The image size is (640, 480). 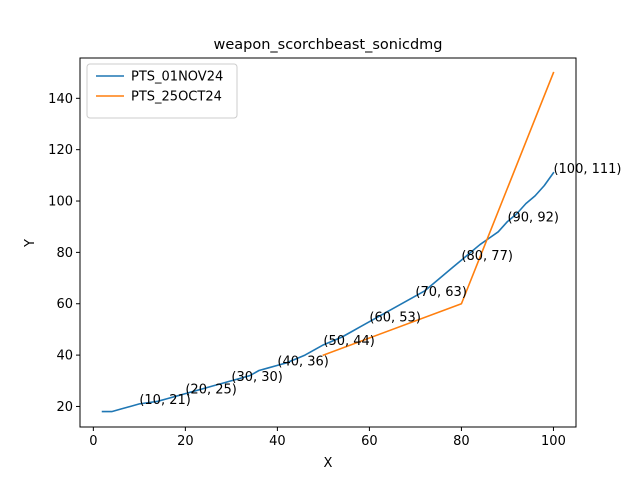 What do you see at coordinates (176, 97) in the screenshot?
I see `legend-entry: PTS_25OCT24` at bounding box center [176, 97].